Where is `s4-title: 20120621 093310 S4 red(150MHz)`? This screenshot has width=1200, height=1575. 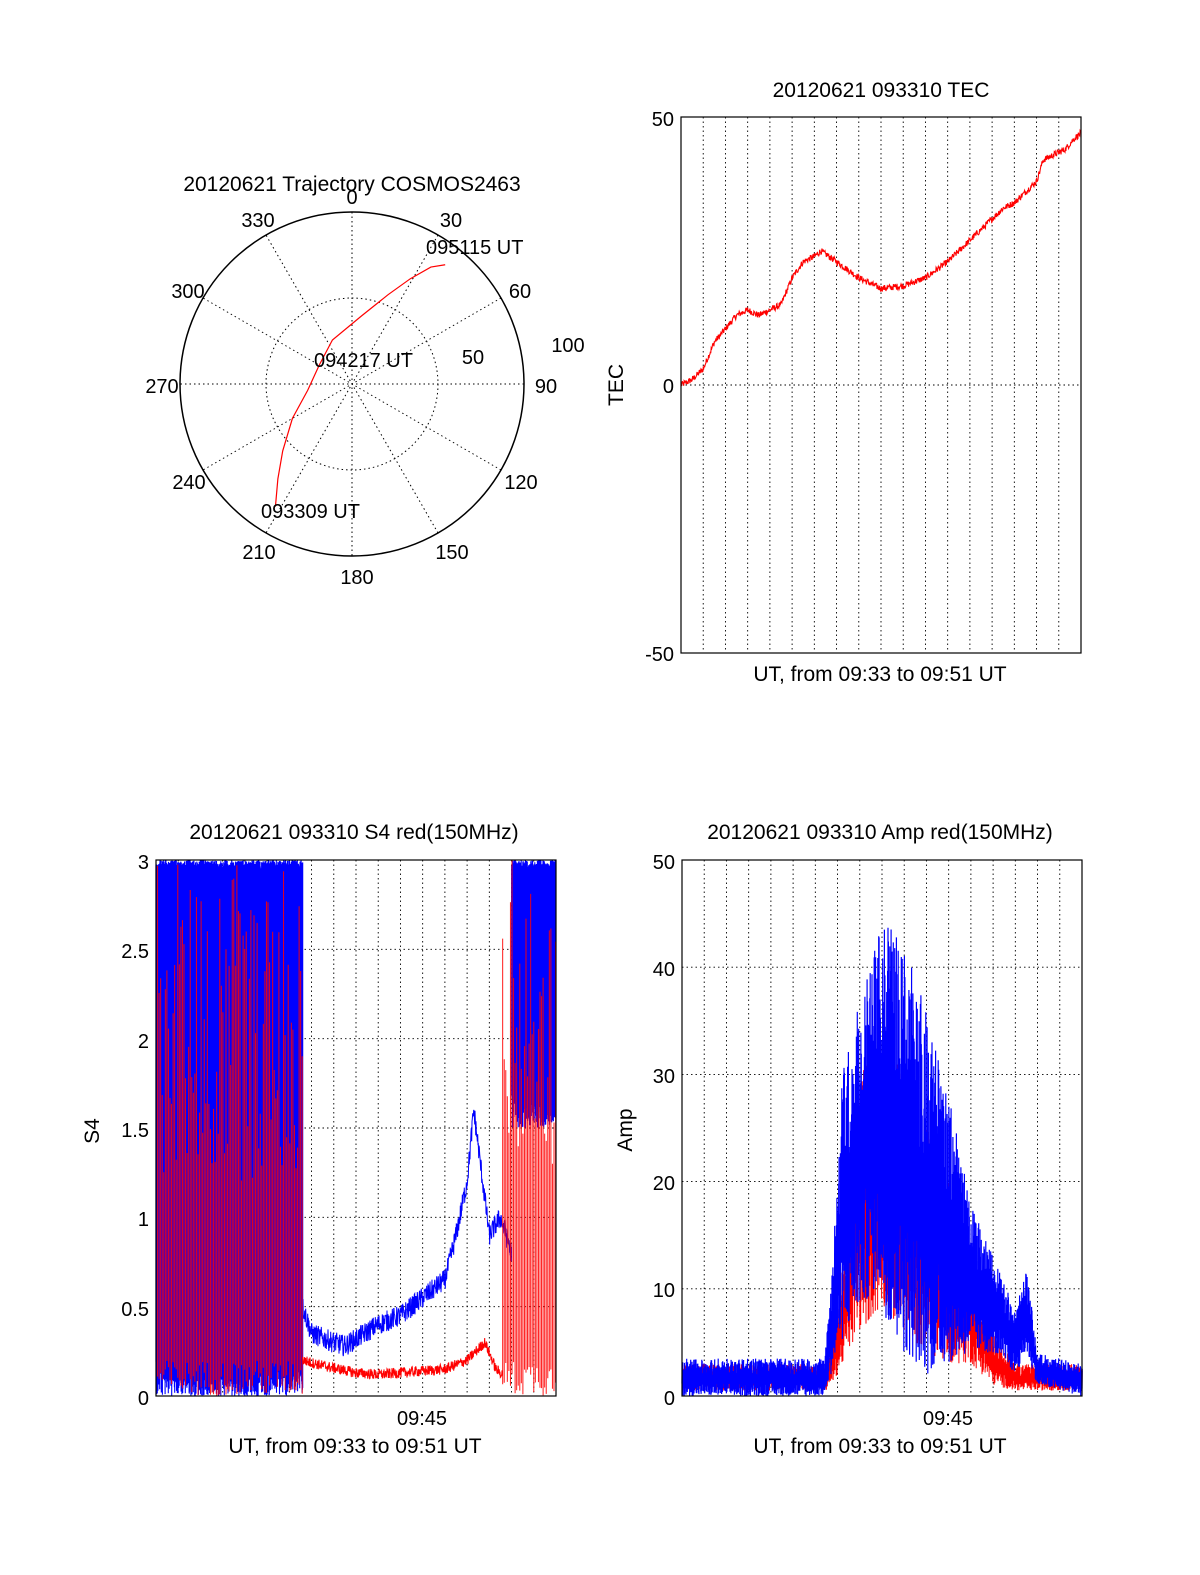 s4-title: 20120621 093310 S4 red(150MHz) is located at coordinates (353, 832).